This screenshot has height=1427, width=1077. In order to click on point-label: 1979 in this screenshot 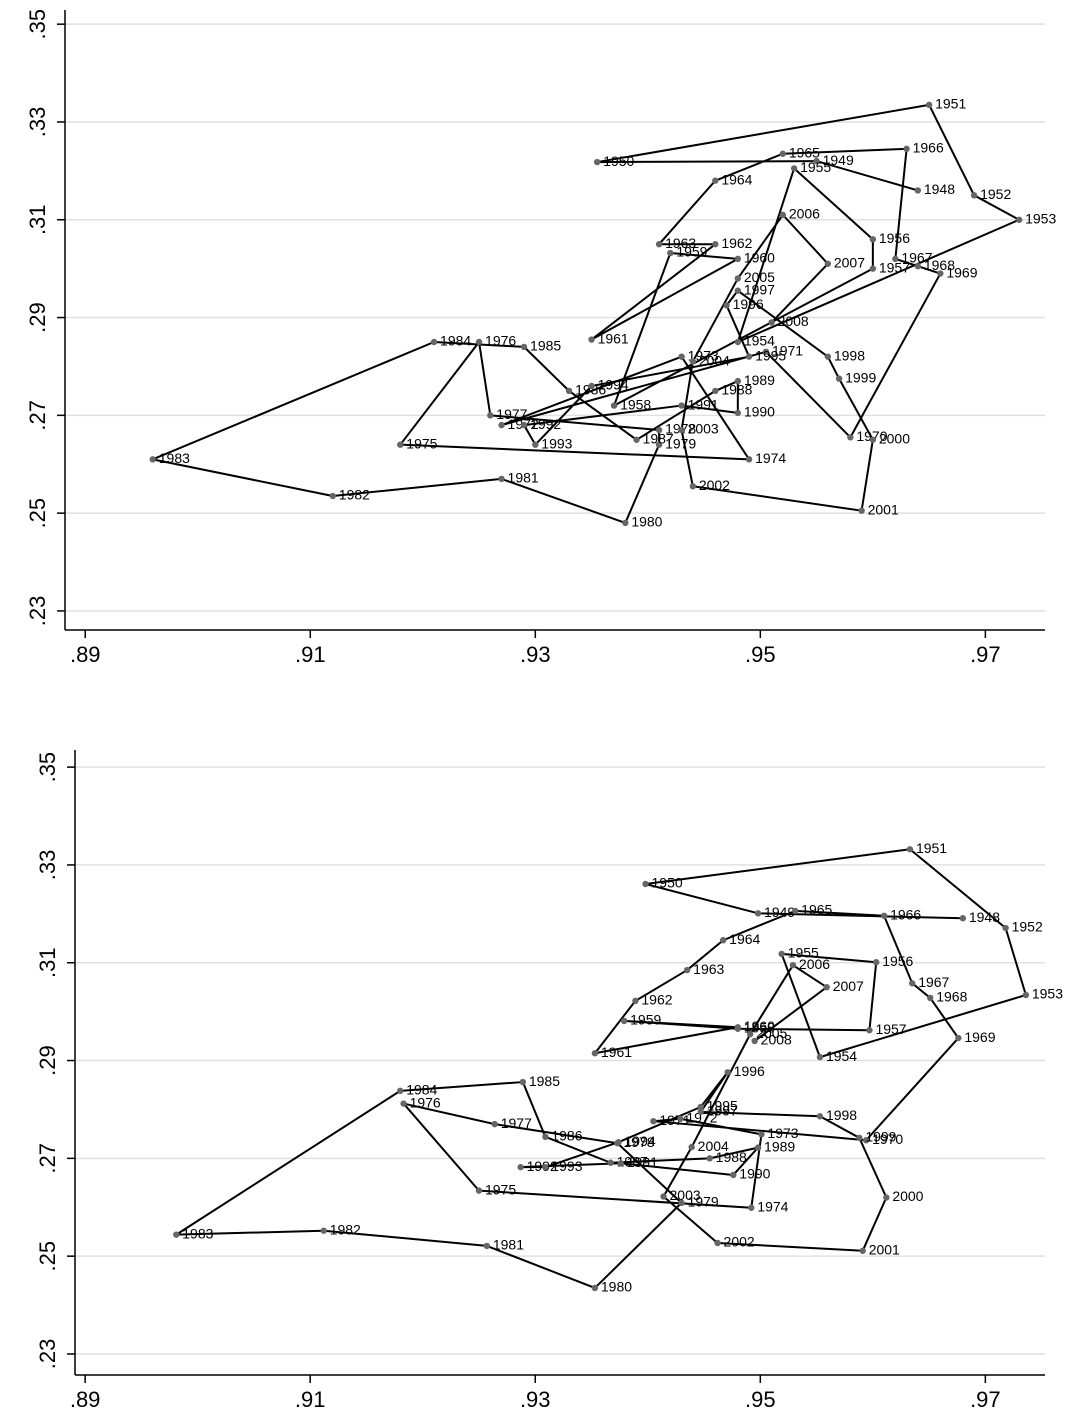, I will do `click(703, 1202)`.